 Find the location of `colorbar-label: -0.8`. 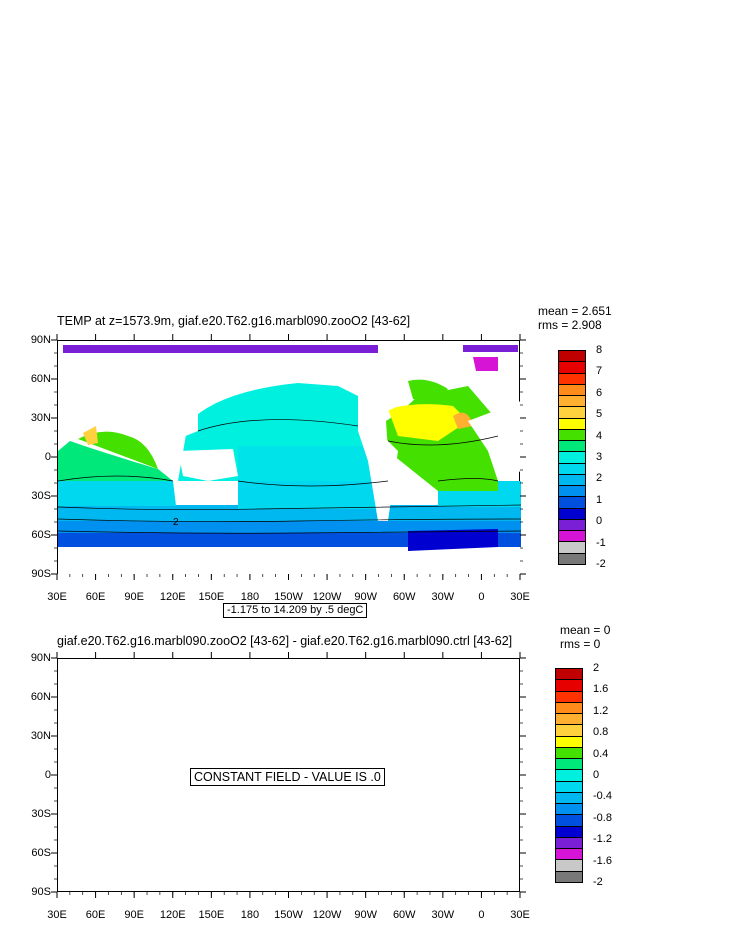

colorbar-label: -0.8 is located at coordinates (602, 817).